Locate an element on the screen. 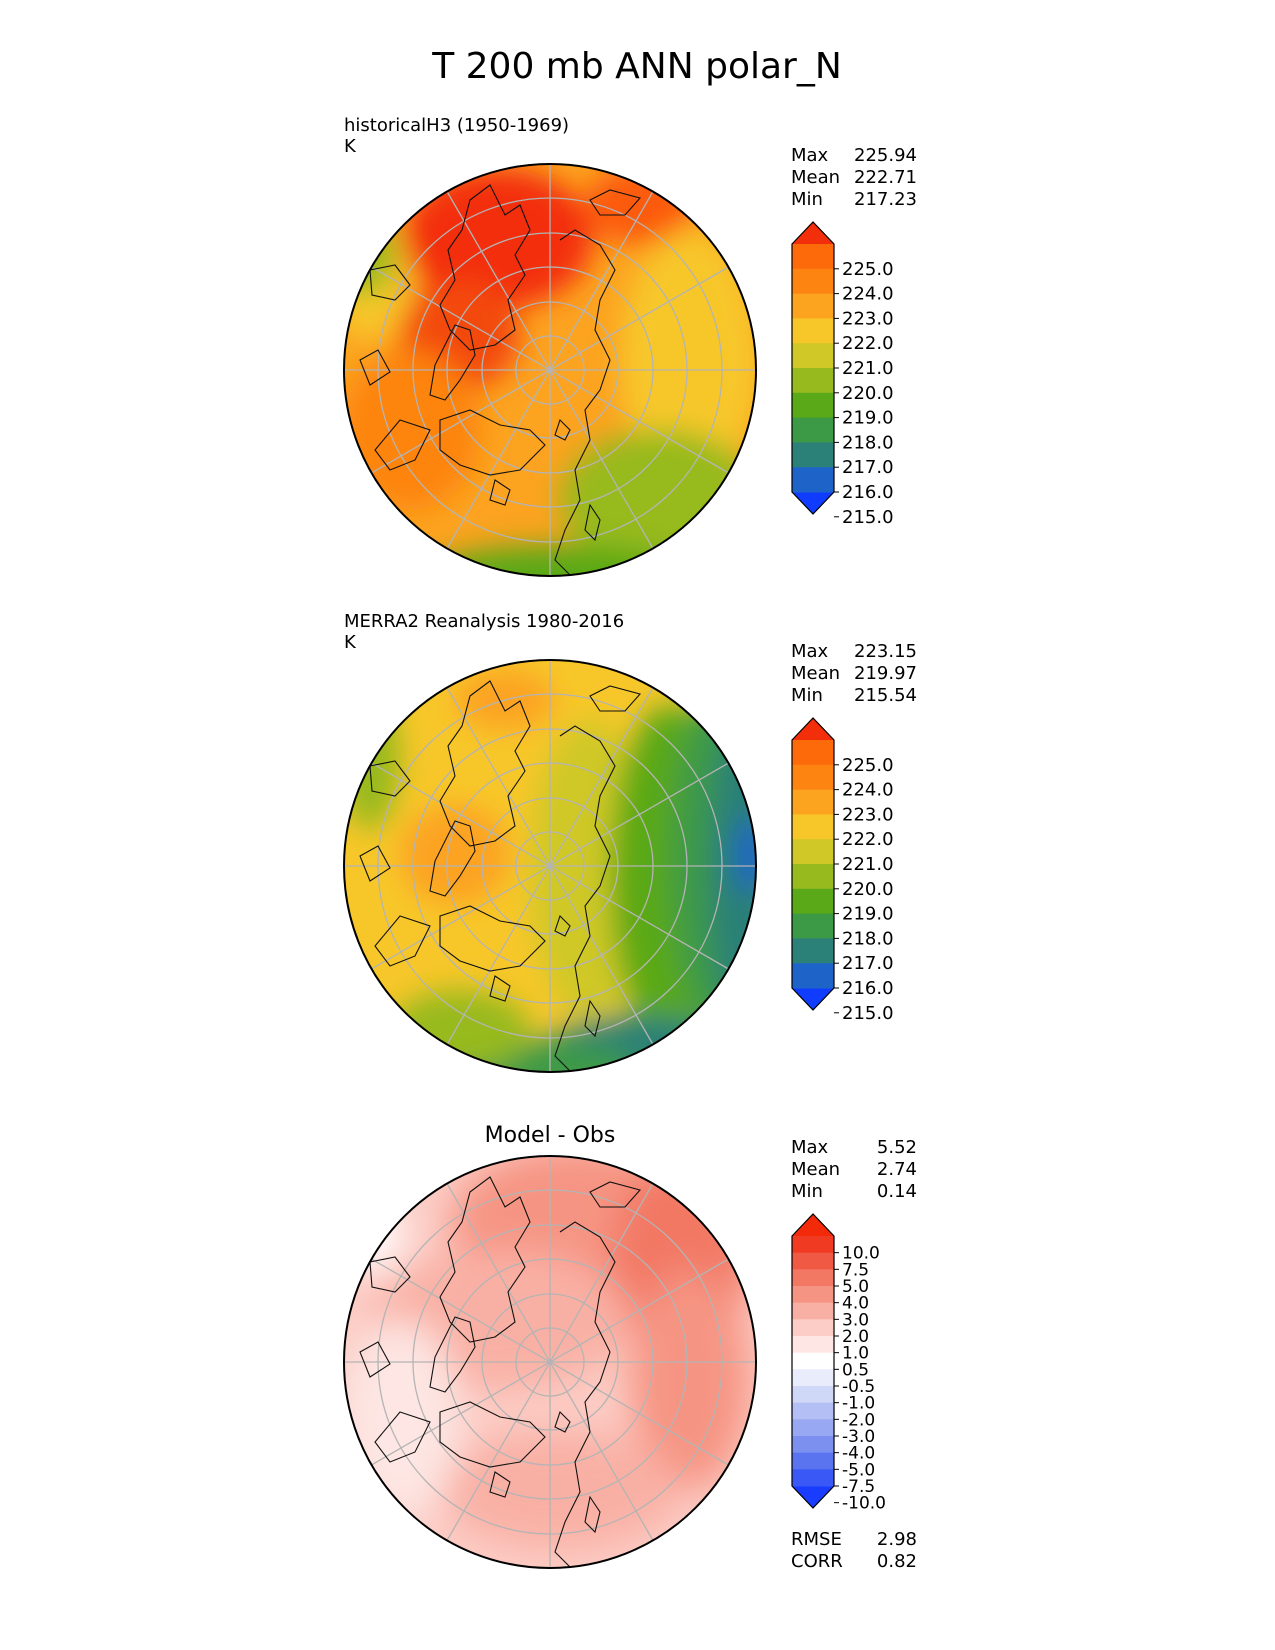 The image size is (1275, 1650). colorbar-tick-label: 2.0 is located at coordinates (855, 1337).